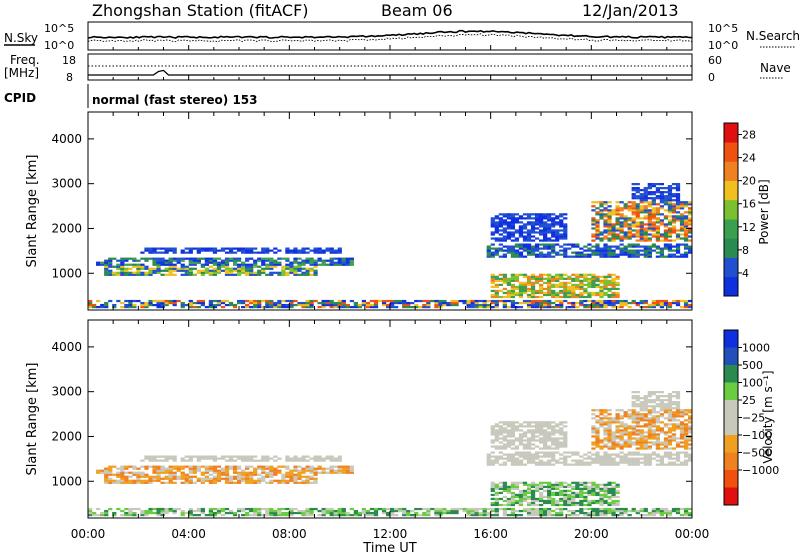 The image size is (800, 554). What do you see at coordinates (723, 45) in the screenshot?
I see `noise-tick-right-bottom: 10^0` at bounding box center [723, 45].